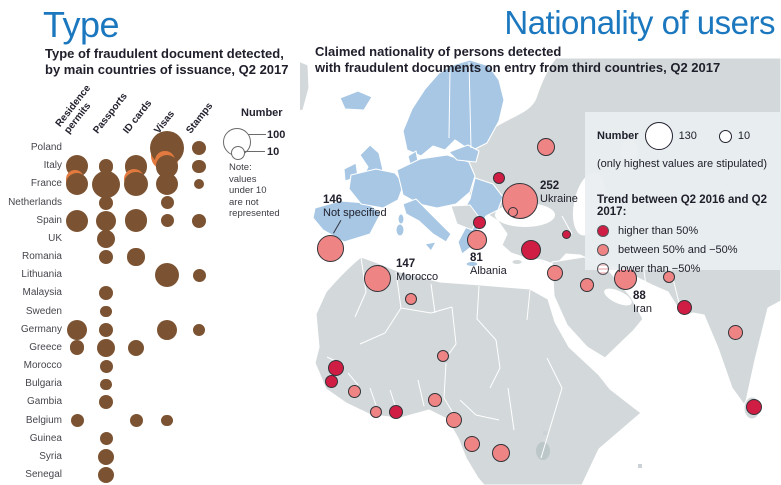 The image size is (781, 485). I want to click on france-shape, so click(376, 188).